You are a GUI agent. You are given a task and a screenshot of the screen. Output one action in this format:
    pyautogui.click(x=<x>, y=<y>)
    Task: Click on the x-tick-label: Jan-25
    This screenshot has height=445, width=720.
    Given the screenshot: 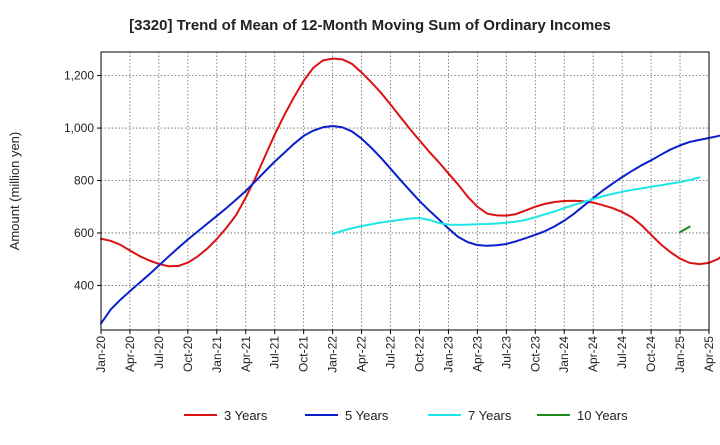 What is the action you would take?
    pyautogui.click(x=680, y=354)
    